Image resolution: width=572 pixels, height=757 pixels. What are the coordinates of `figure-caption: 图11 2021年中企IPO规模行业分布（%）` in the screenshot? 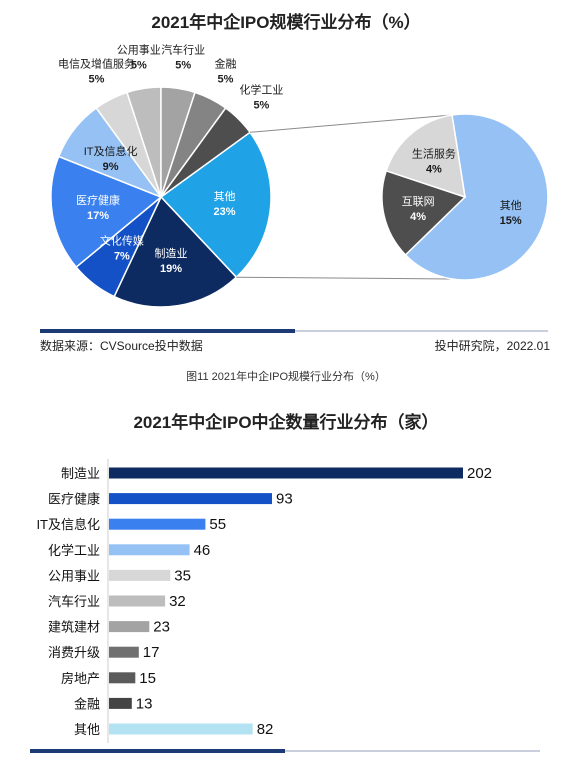 It's located at (286, 377).